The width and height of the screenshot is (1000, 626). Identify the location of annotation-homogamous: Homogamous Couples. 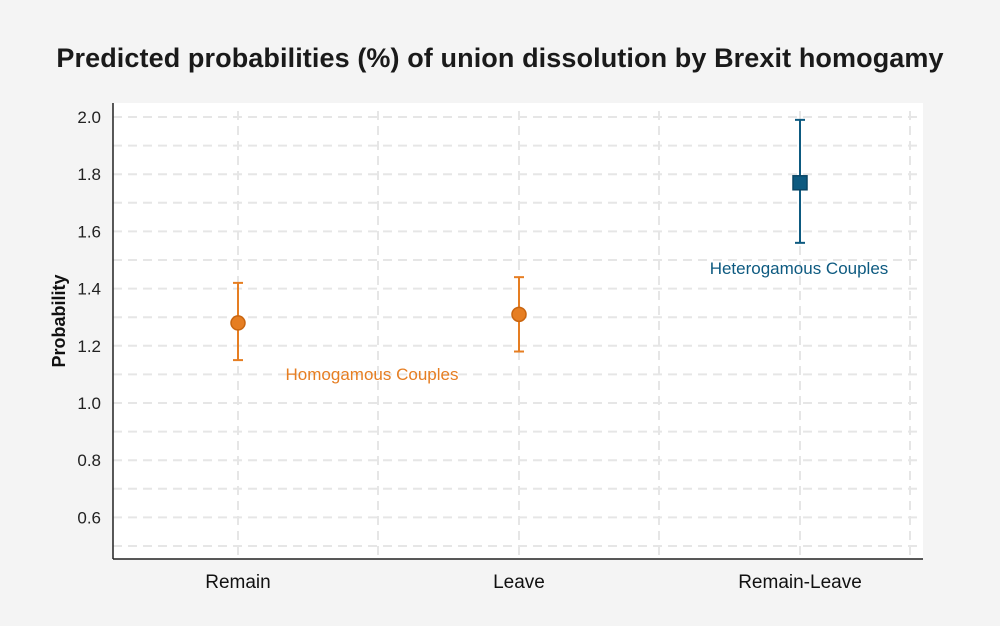
(372, 374).